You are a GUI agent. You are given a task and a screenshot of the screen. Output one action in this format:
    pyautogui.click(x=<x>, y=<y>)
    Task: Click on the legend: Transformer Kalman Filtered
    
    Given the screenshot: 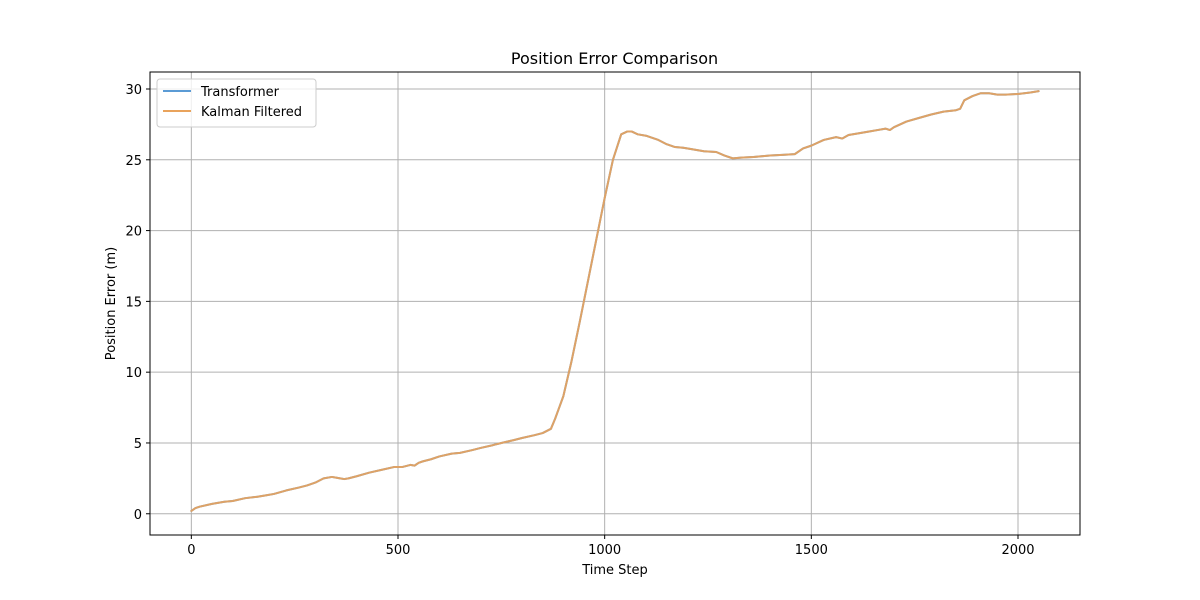 What is the action you would take?
    pyautogui.click(x=236, y=103)
    